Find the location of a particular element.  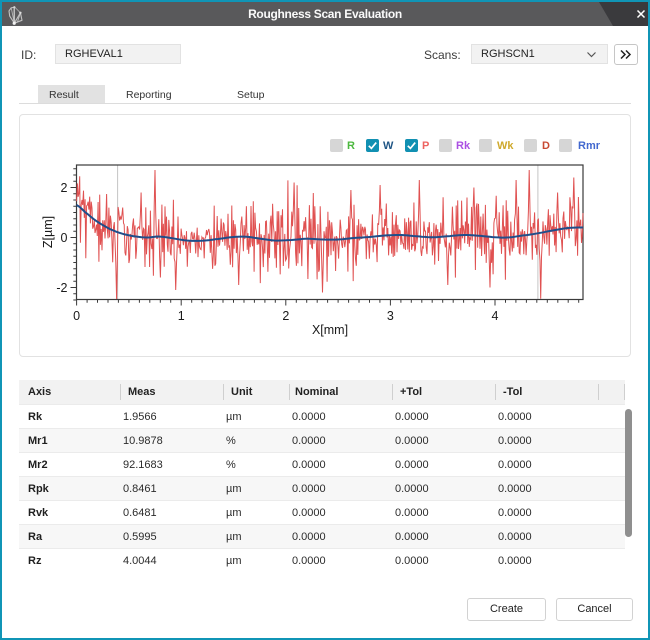

svg-text: 1 is located at coordinates (181, 316).